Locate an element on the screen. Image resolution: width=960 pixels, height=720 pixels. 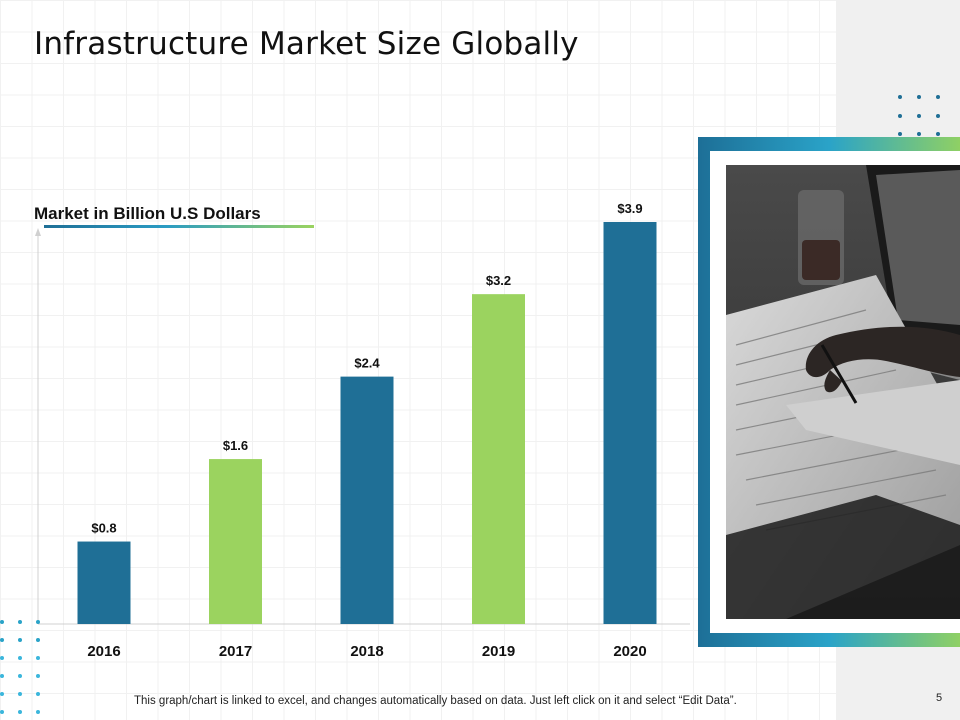
chart-title: Market in Billion U.S Dollars is located at coordinates (147, 213).